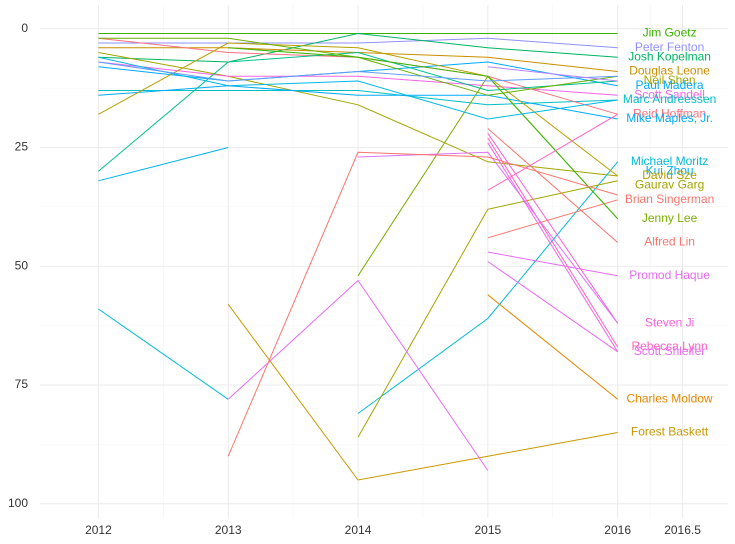 Image resolution: width=735 pixels, height=544 pixels. I want to click on x-tick-label: 2014, so click(358, 530).